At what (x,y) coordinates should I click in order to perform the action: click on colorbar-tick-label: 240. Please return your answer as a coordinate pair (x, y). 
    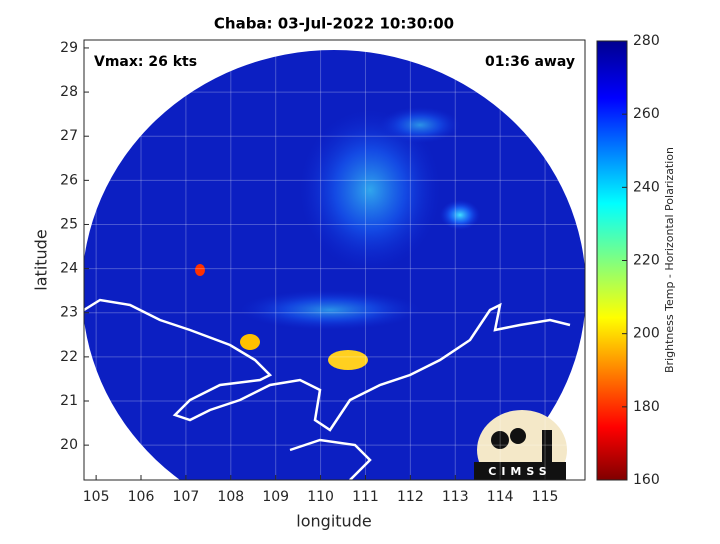
    Looking at the image, I should click on (646, 187).